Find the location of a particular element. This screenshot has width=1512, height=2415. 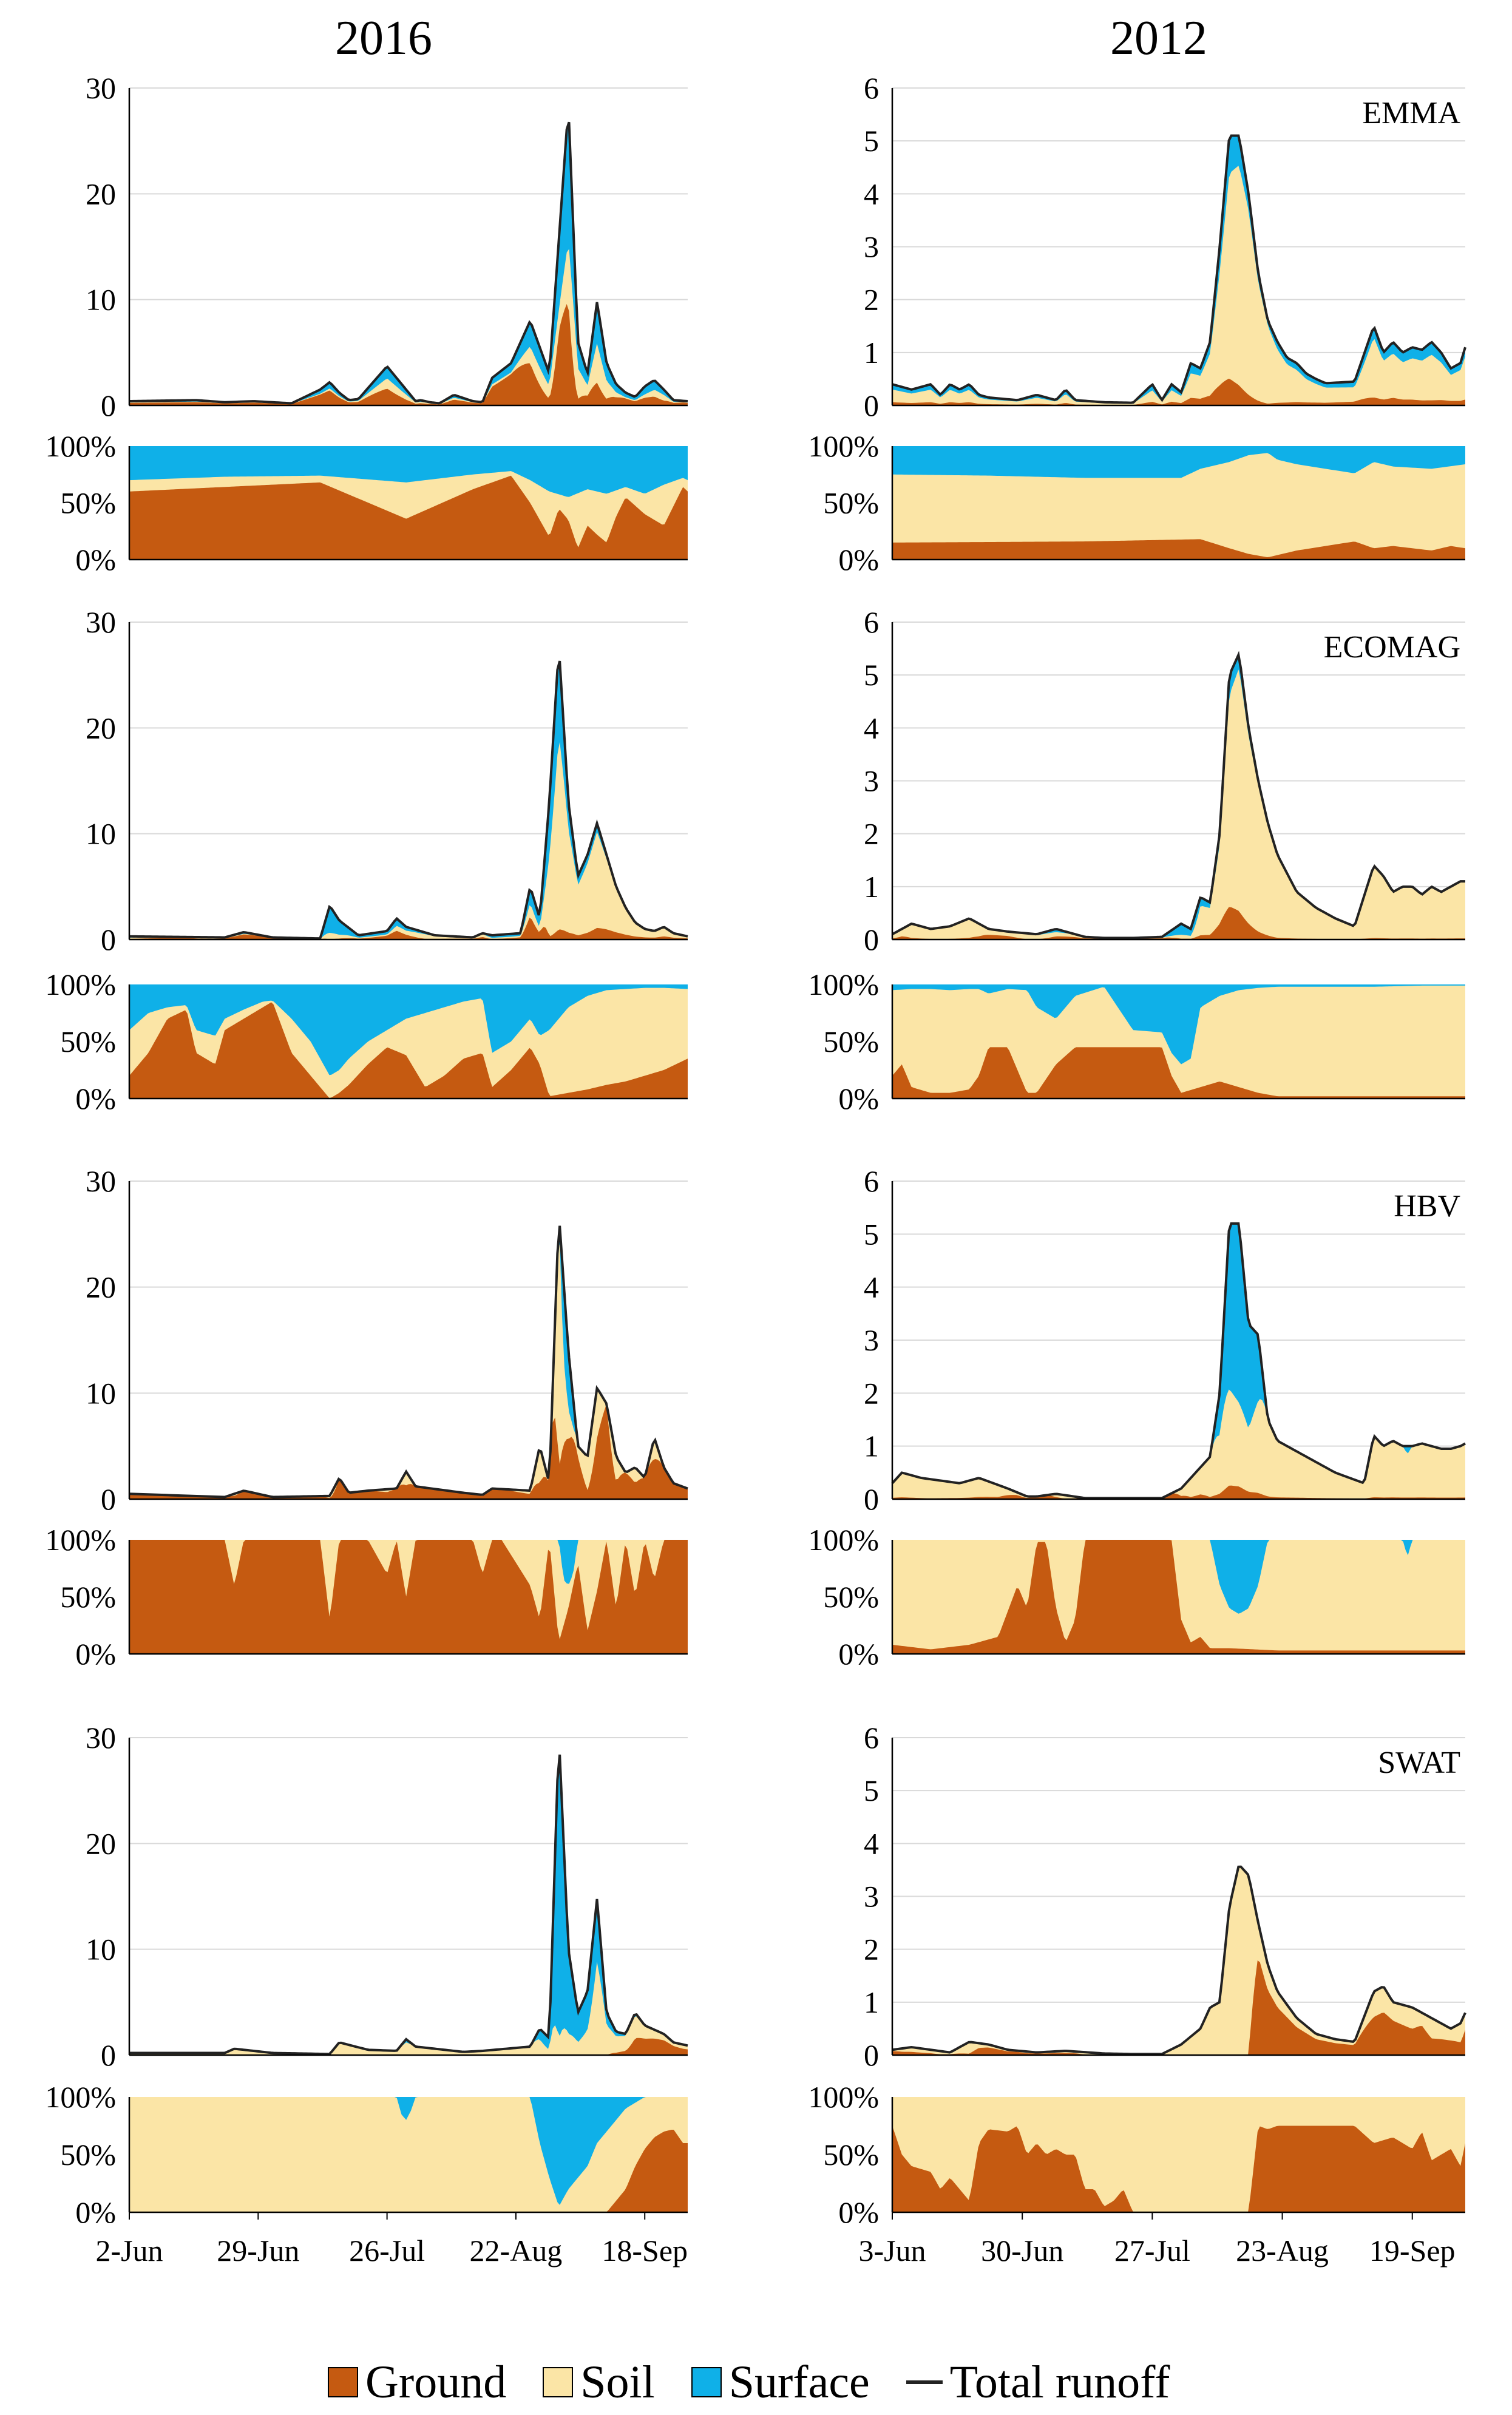

soil-share-area-ecomag-2012 is located at coordinates (1178, 1042).